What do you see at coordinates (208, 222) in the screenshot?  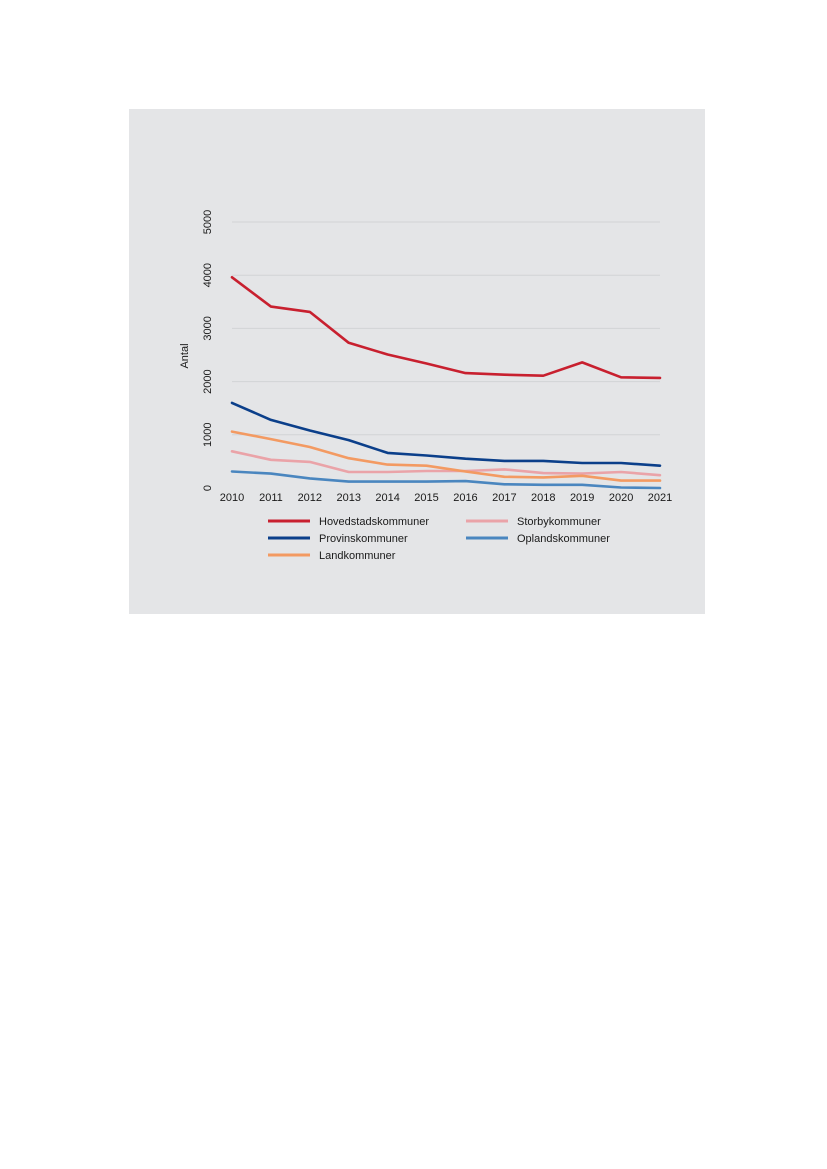 I see `y-tick-label: 5000` at bounding box center [208, 222].